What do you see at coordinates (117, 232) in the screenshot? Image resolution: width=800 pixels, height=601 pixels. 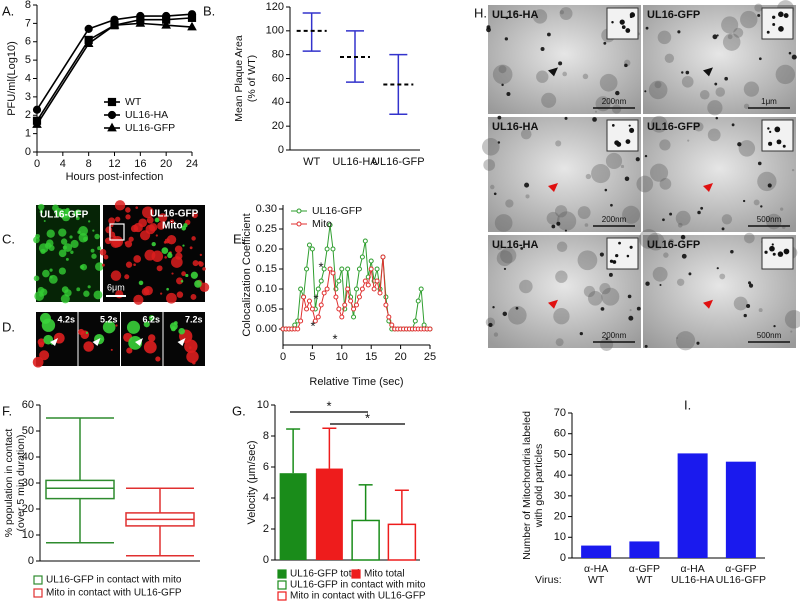 I see `inset-box` at bounding box center [117, 232].